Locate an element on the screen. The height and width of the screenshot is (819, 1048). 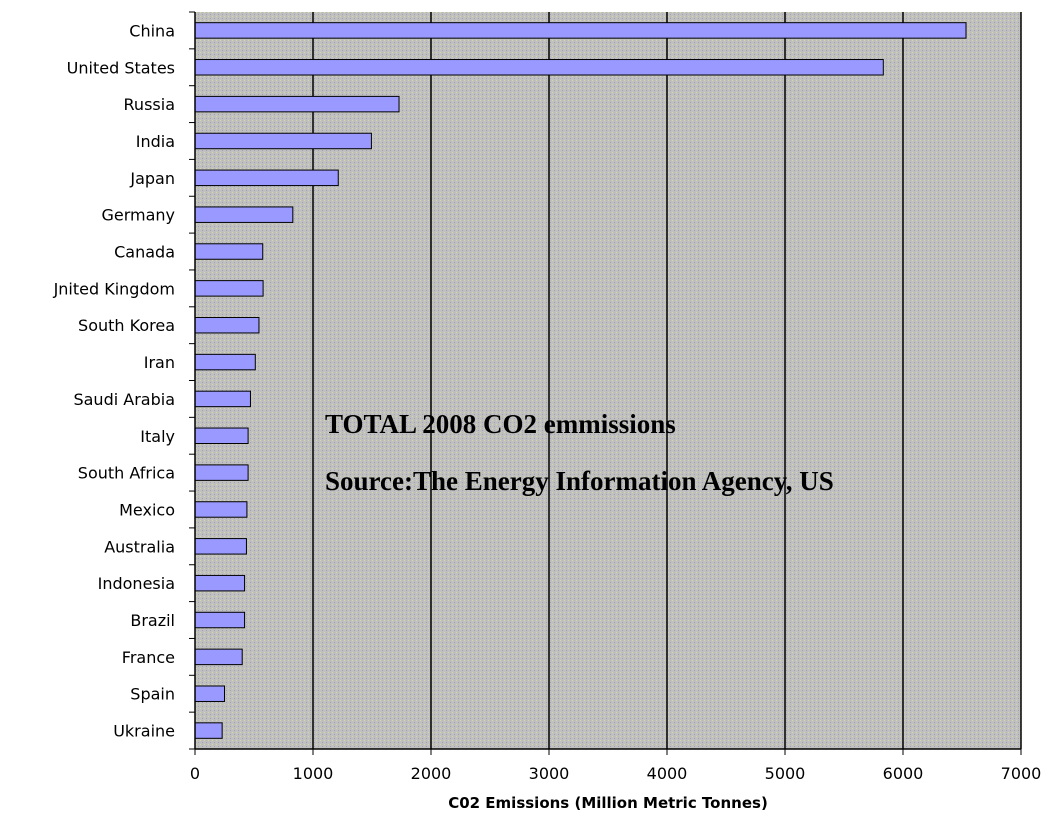
category-label: Spain is located at coordinates (152, 694).